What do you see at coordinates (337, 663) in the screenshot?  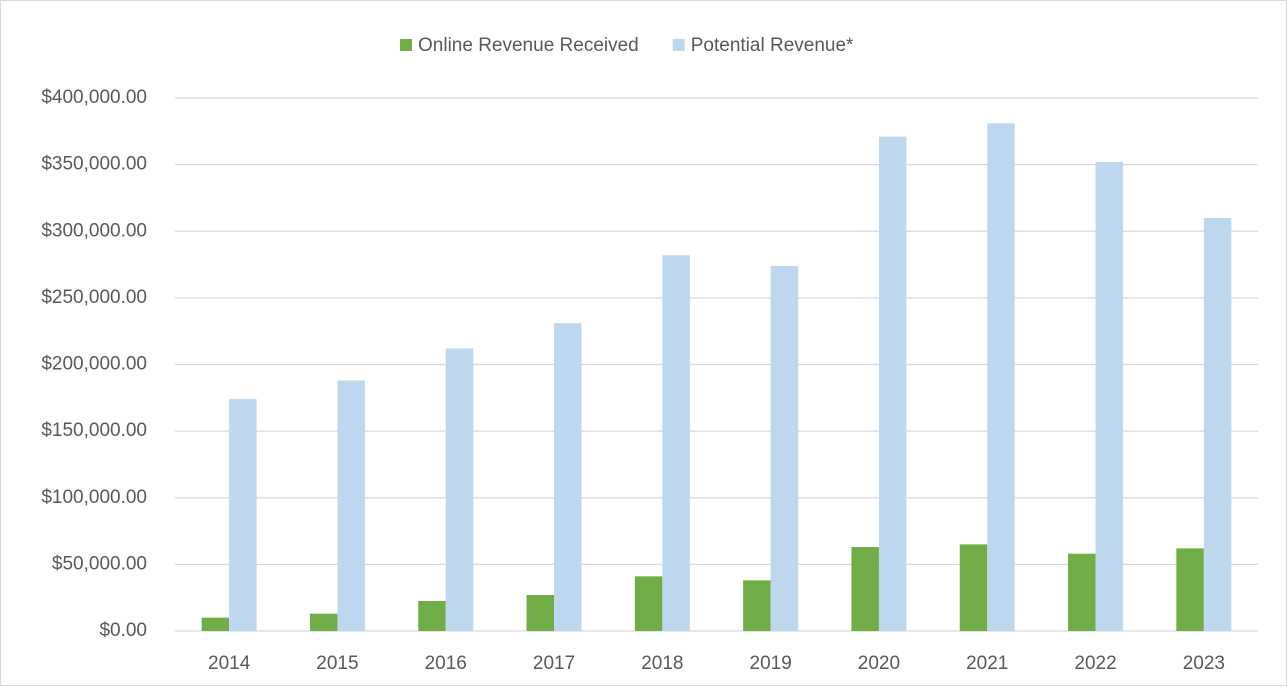 I see `x-tick-label: 2015` at bounding box center [337, 663].